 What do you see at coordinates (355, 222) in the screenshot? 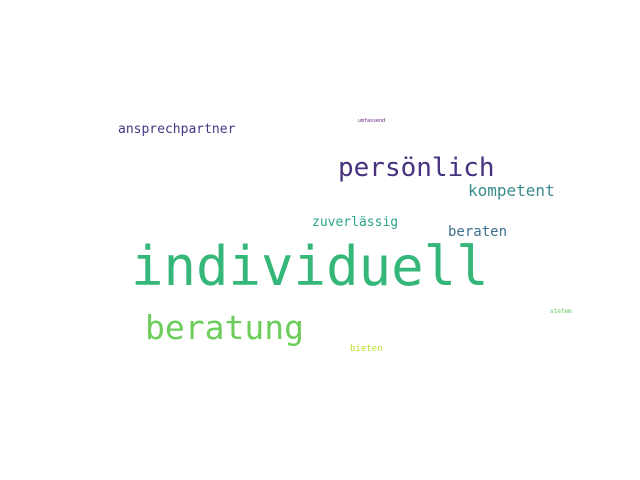
I see `word-zuverlaessig: zuverlässig` at bounding box center [355, 222].